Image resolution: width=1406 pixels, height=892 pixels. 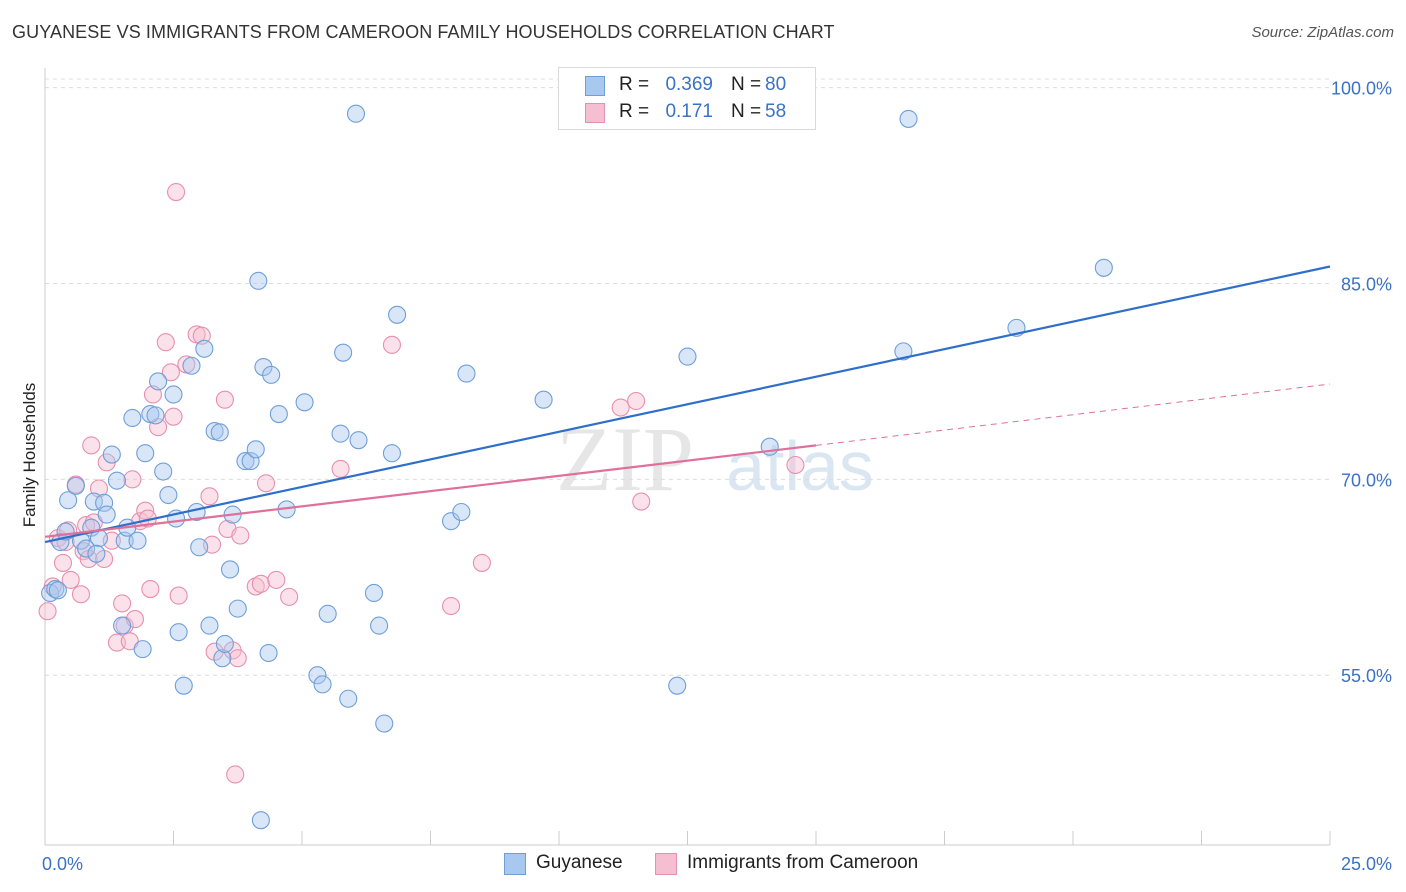 What do you see at coordinates (595, 86) in the screenshot?
I see `guyanese-swatch` at bounding box center [595, 86].